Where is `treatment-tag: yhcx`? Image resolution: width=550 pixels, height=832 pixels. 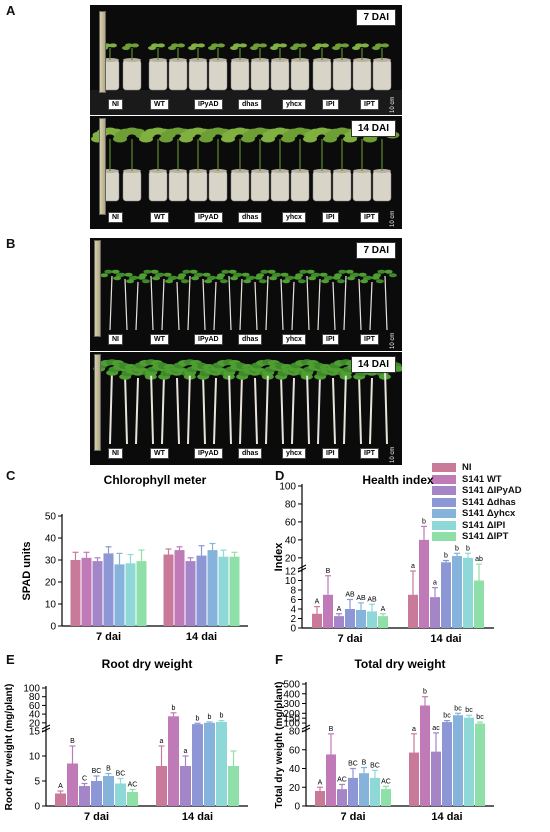 treatment-tag: yhcx is located at coordinates (294, 217).